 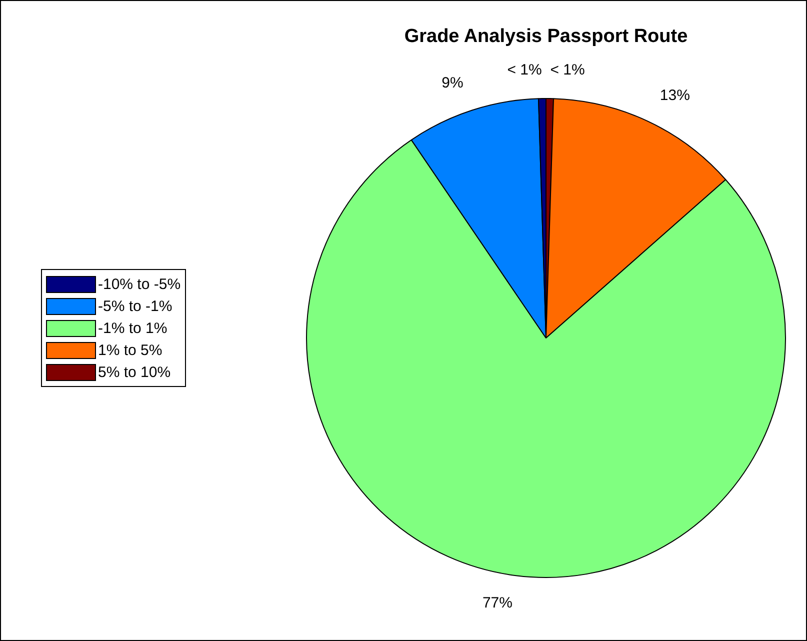 I want to click on data-label: 77%, so click(x=497, y=603).